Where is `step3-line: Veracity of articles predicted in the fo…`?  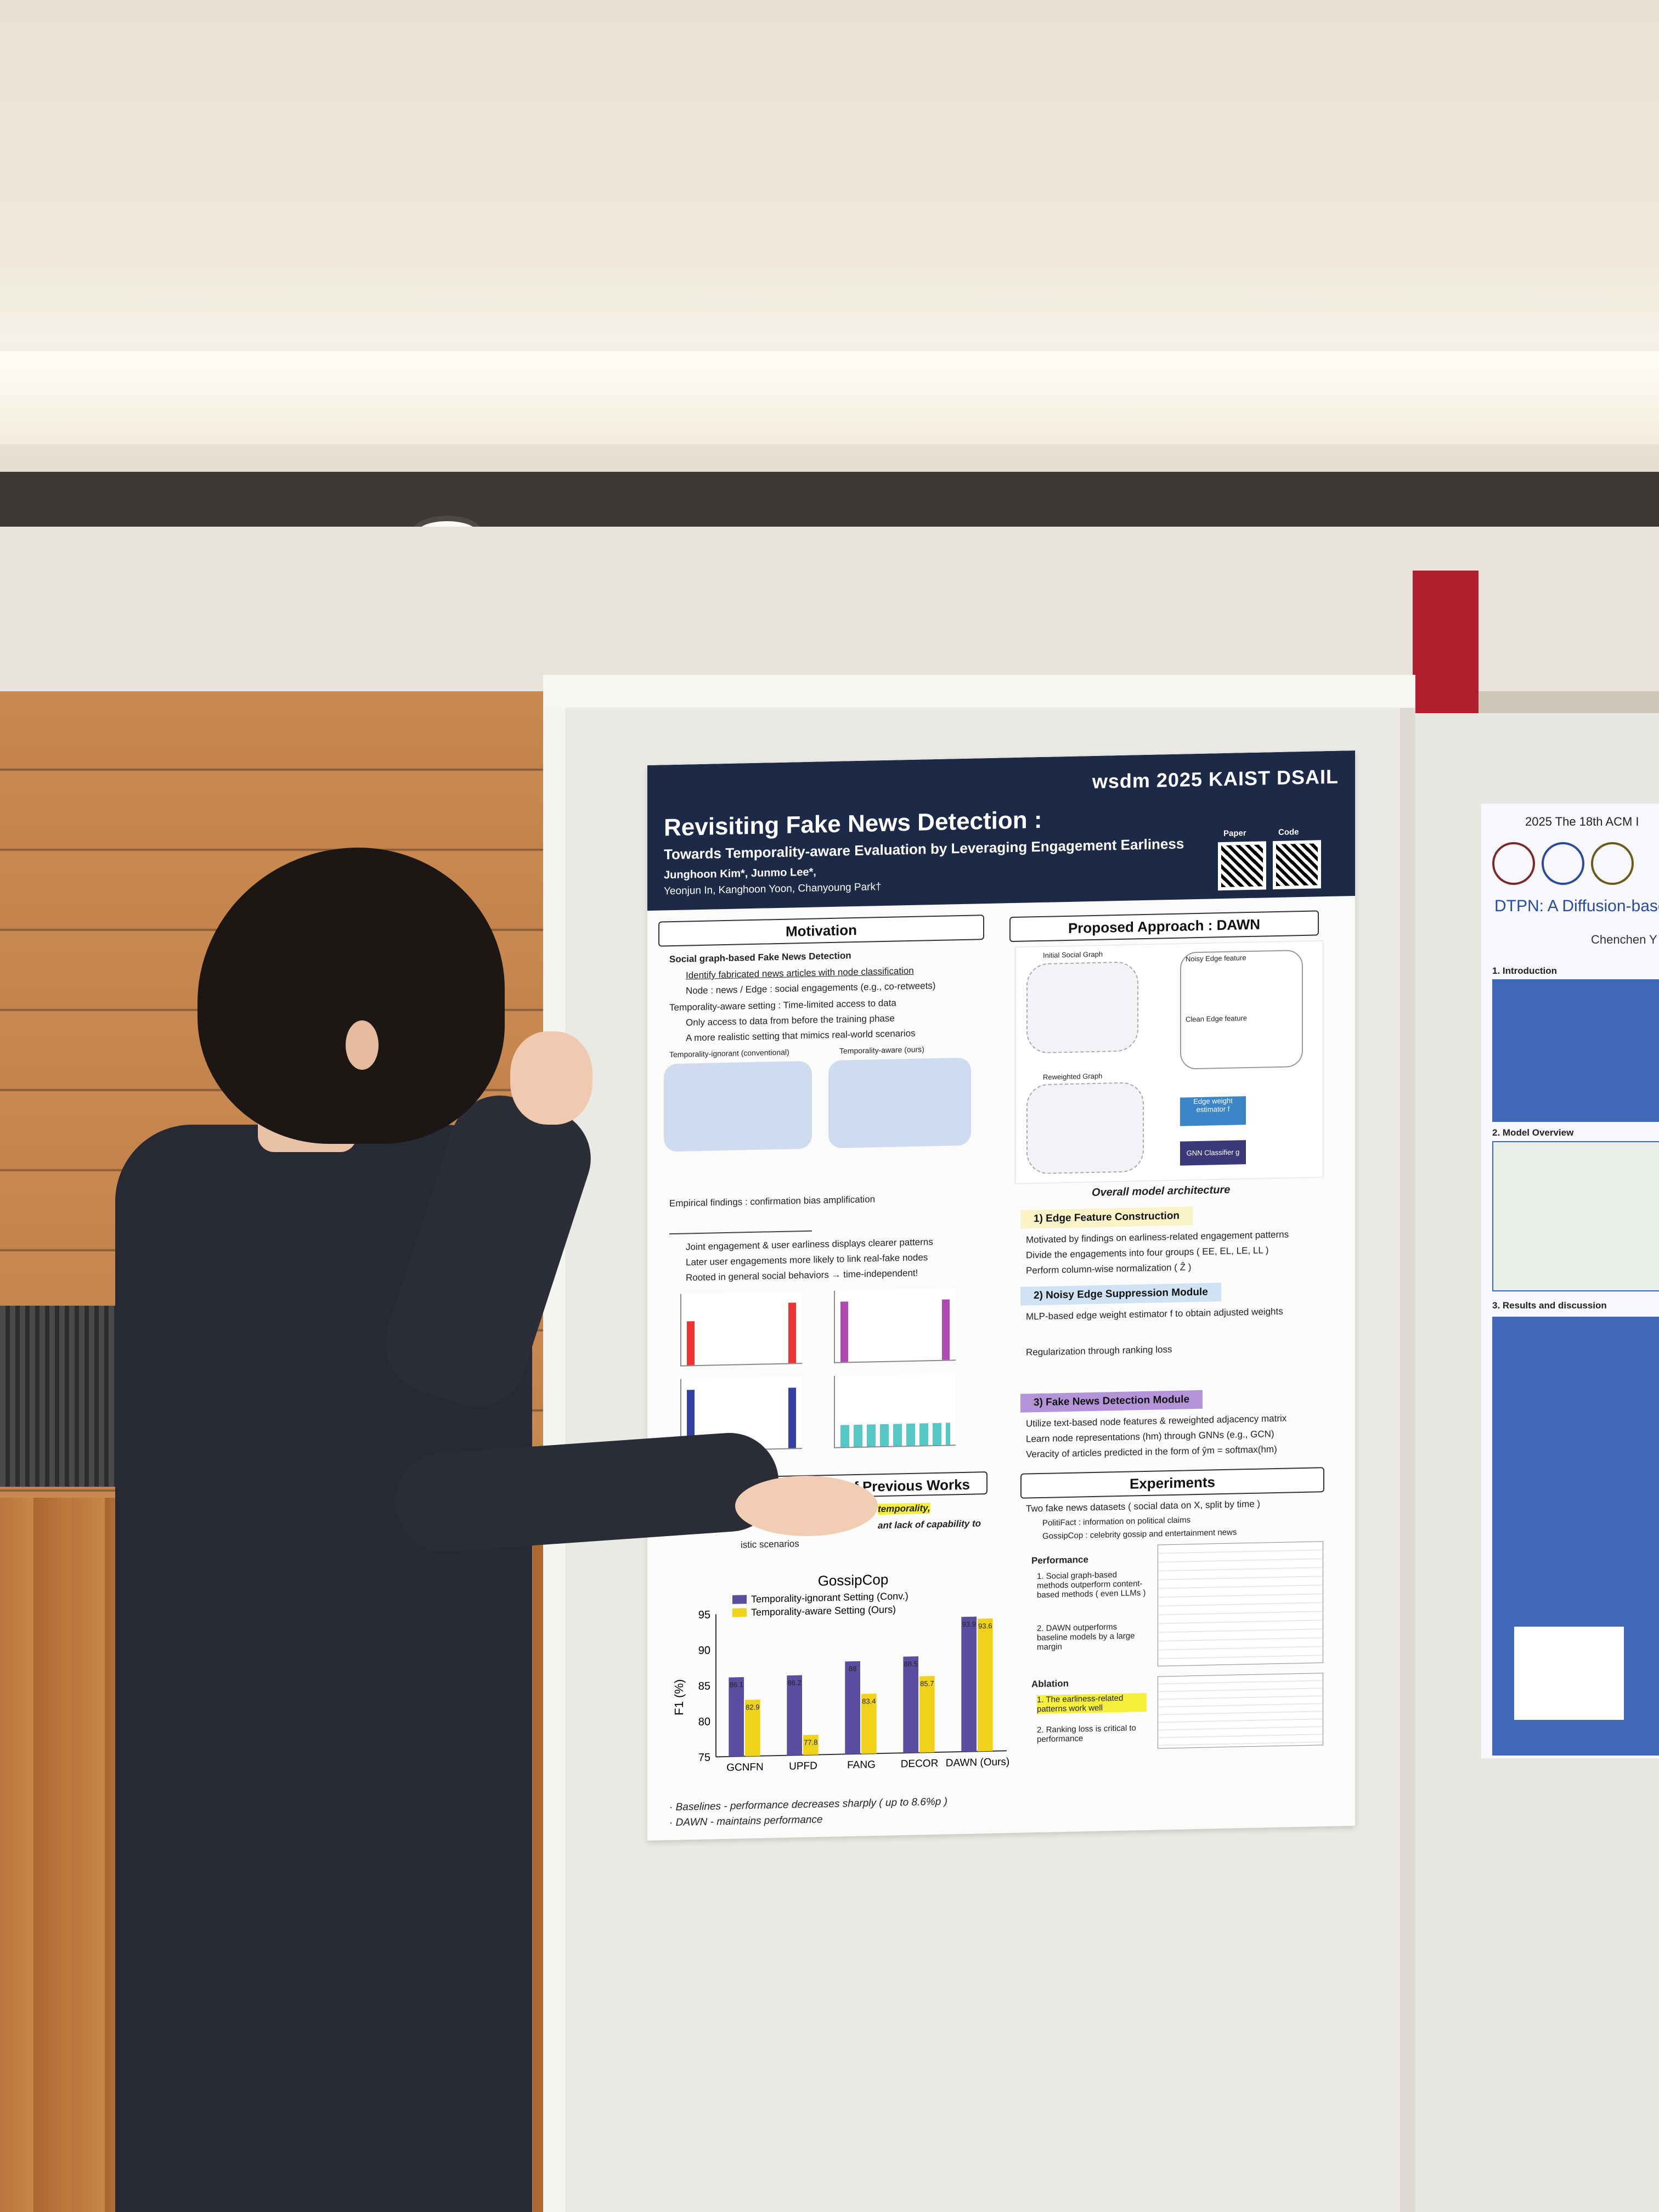
step3-line: Veracity of articles predicted in the fo… is located at coordinates (1152, 1451).